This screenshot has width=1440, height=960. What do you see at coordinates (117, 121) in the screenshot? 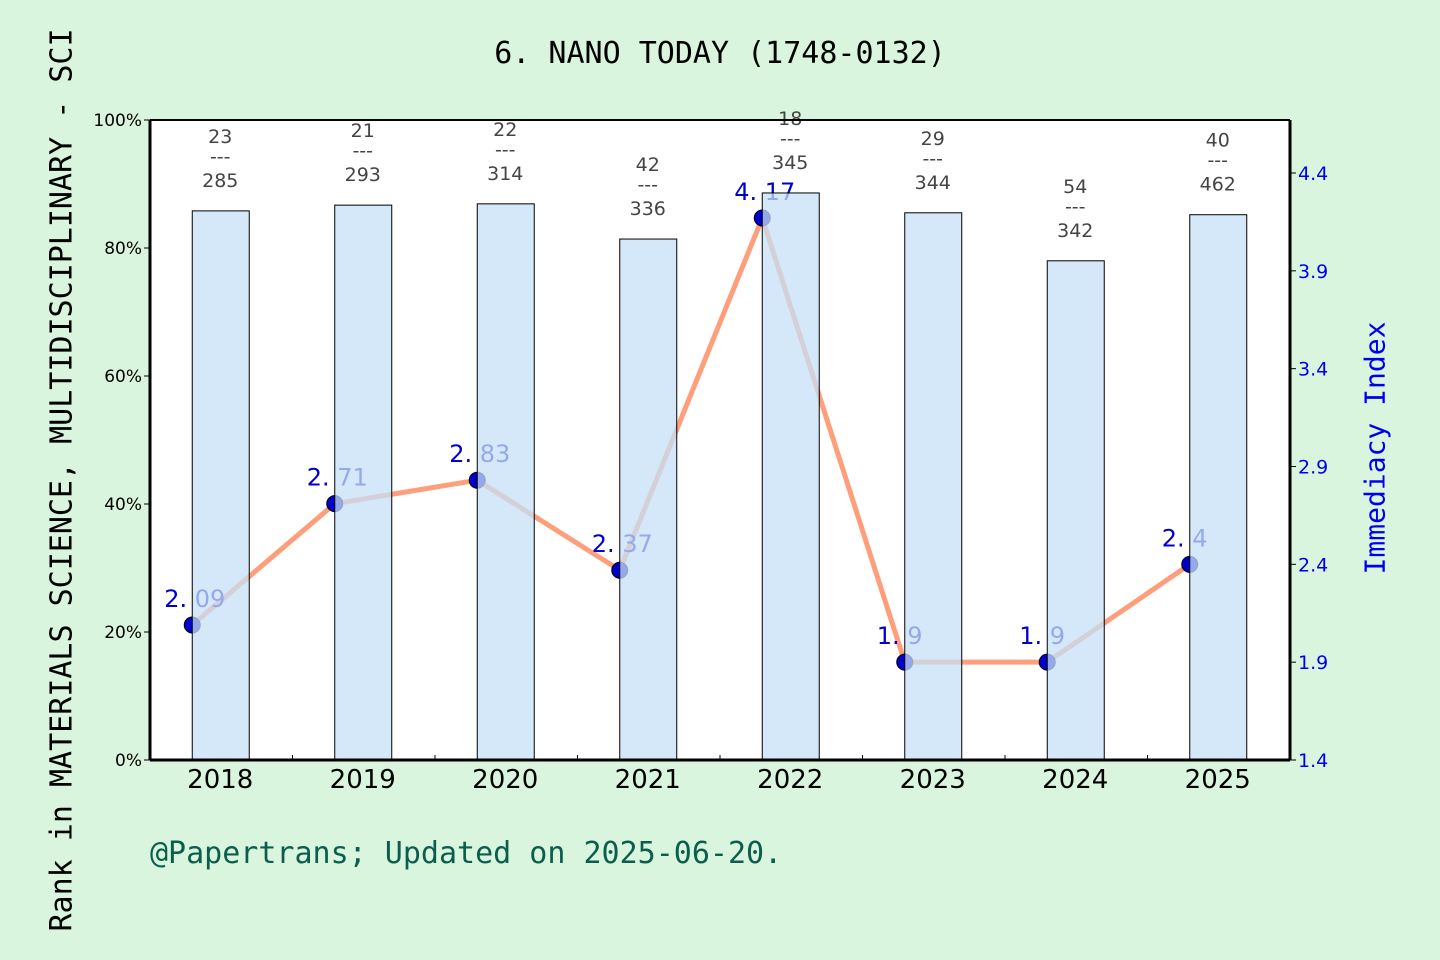
I see `y-tick-label: 100%` at bounding box center [117, 121].